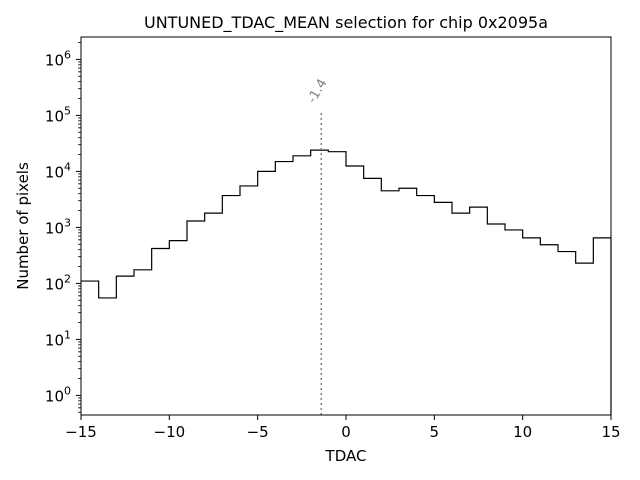 Image resolution: width=640 pixels, height=480 pixels. Describe the element at coordinates (346, 432) in the screenshot. I see `x-tick-label: 0` at that location.